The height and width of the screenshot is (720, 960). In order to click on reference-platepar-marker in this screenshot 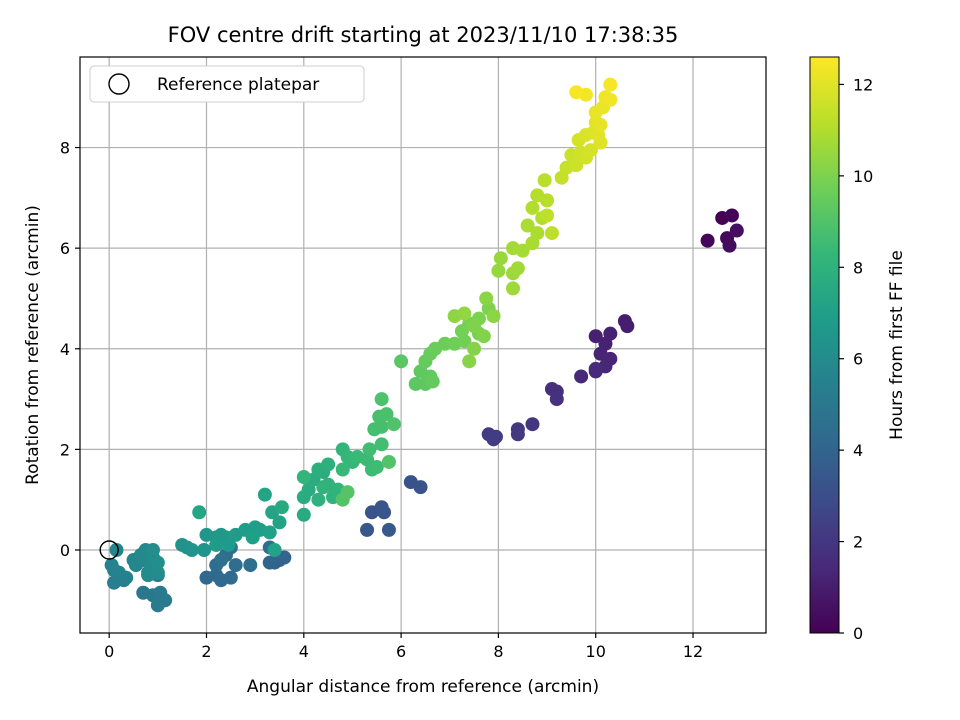, I will do `click(109, 550)`.